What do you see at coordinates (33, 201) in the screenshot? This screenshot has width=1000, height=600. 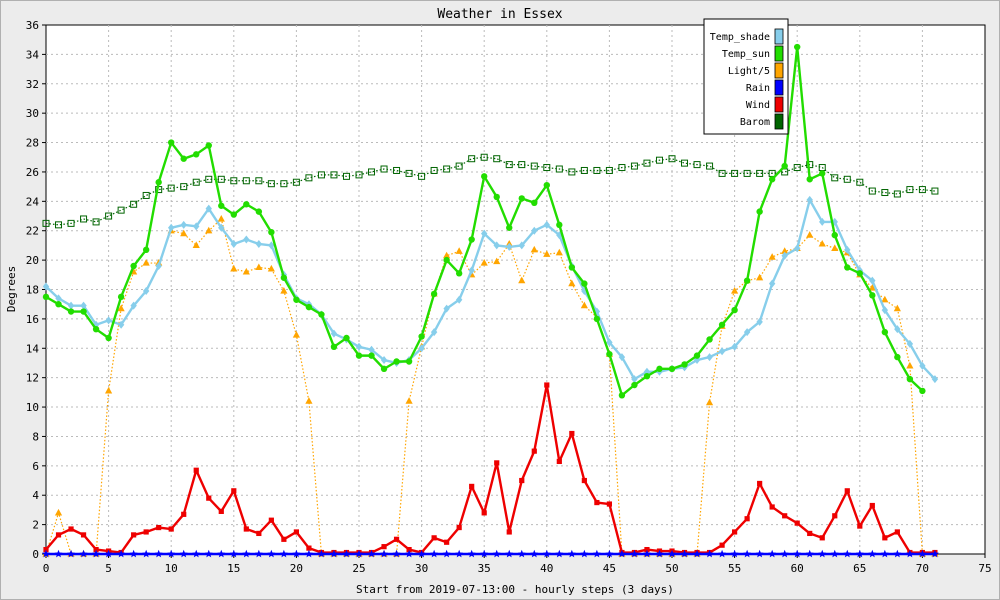 I see `y-tick-label: 24` at bounding box center [33, 201].